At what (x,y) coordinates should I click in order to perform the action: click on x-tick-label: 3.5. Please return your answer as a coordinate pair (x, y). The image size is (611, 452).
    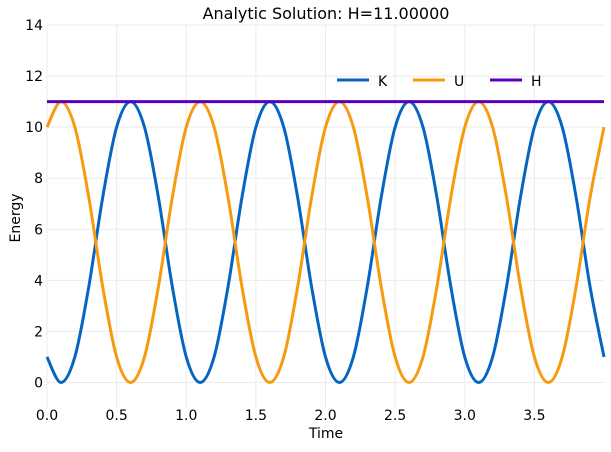
    Looking at the image, I should click on (534, 416).